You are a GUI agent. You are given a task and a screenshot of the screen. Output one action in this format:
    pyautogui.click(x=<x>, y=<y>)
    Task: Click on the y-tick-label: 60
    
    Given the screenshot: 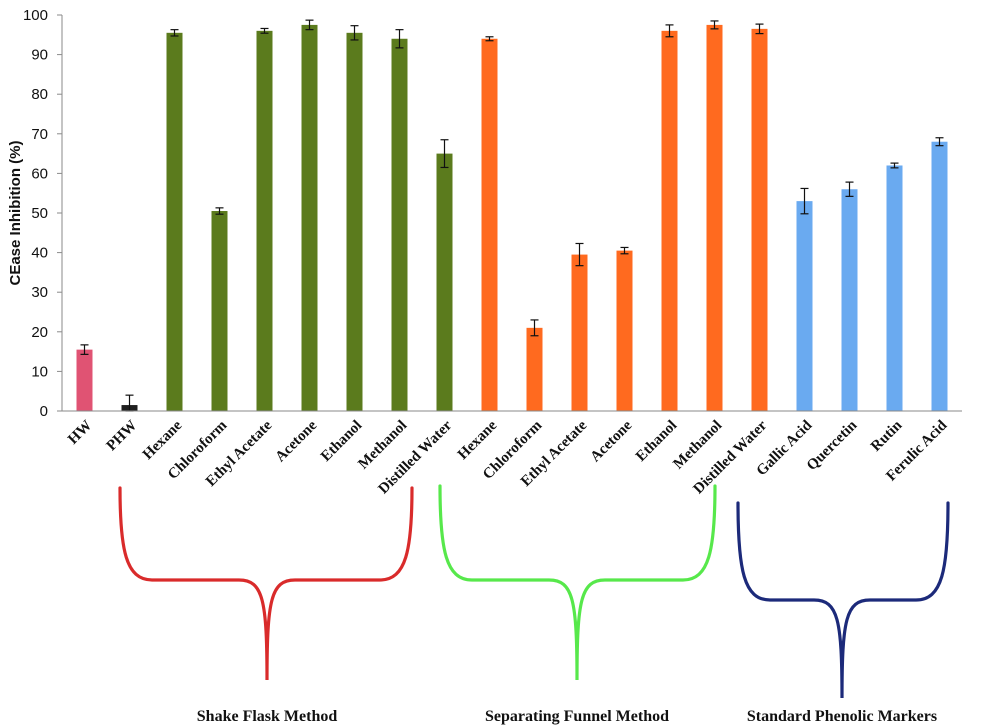 What is the action you would take?
    pyautogui.click(x=39, y=173)
    